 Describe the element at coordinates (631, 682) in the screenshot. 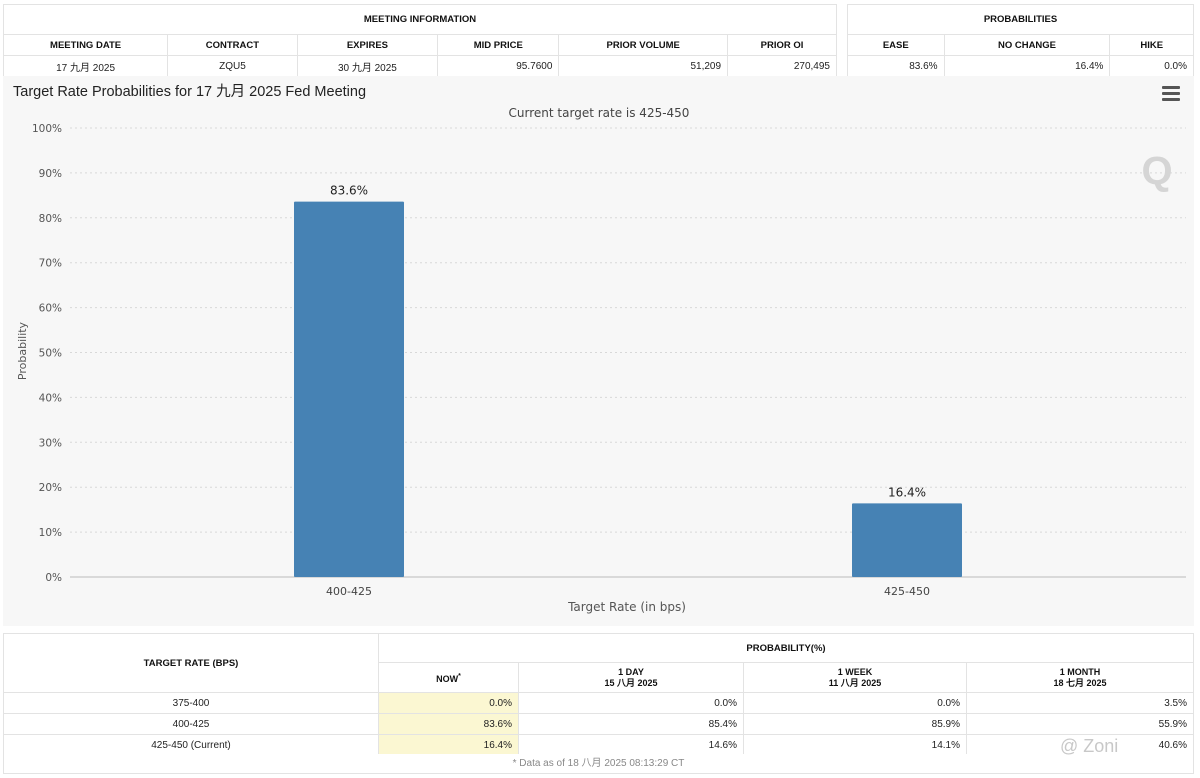

I see `col-1-day-date: 15 八月 2025` at that location.